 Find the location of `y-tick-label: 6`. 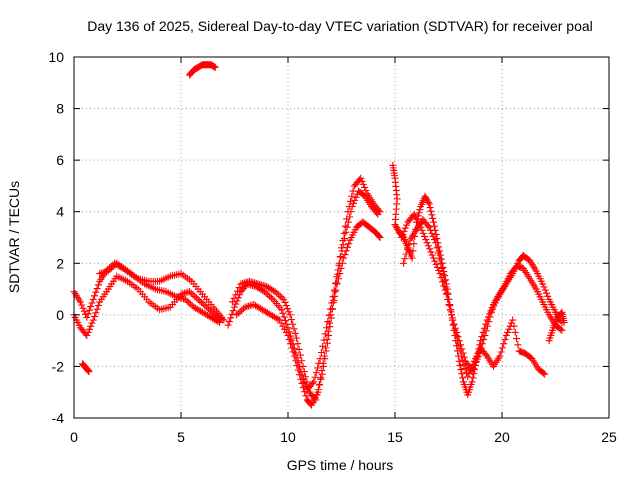

y-tick-label: 6 is located at coordinates (60, 160).